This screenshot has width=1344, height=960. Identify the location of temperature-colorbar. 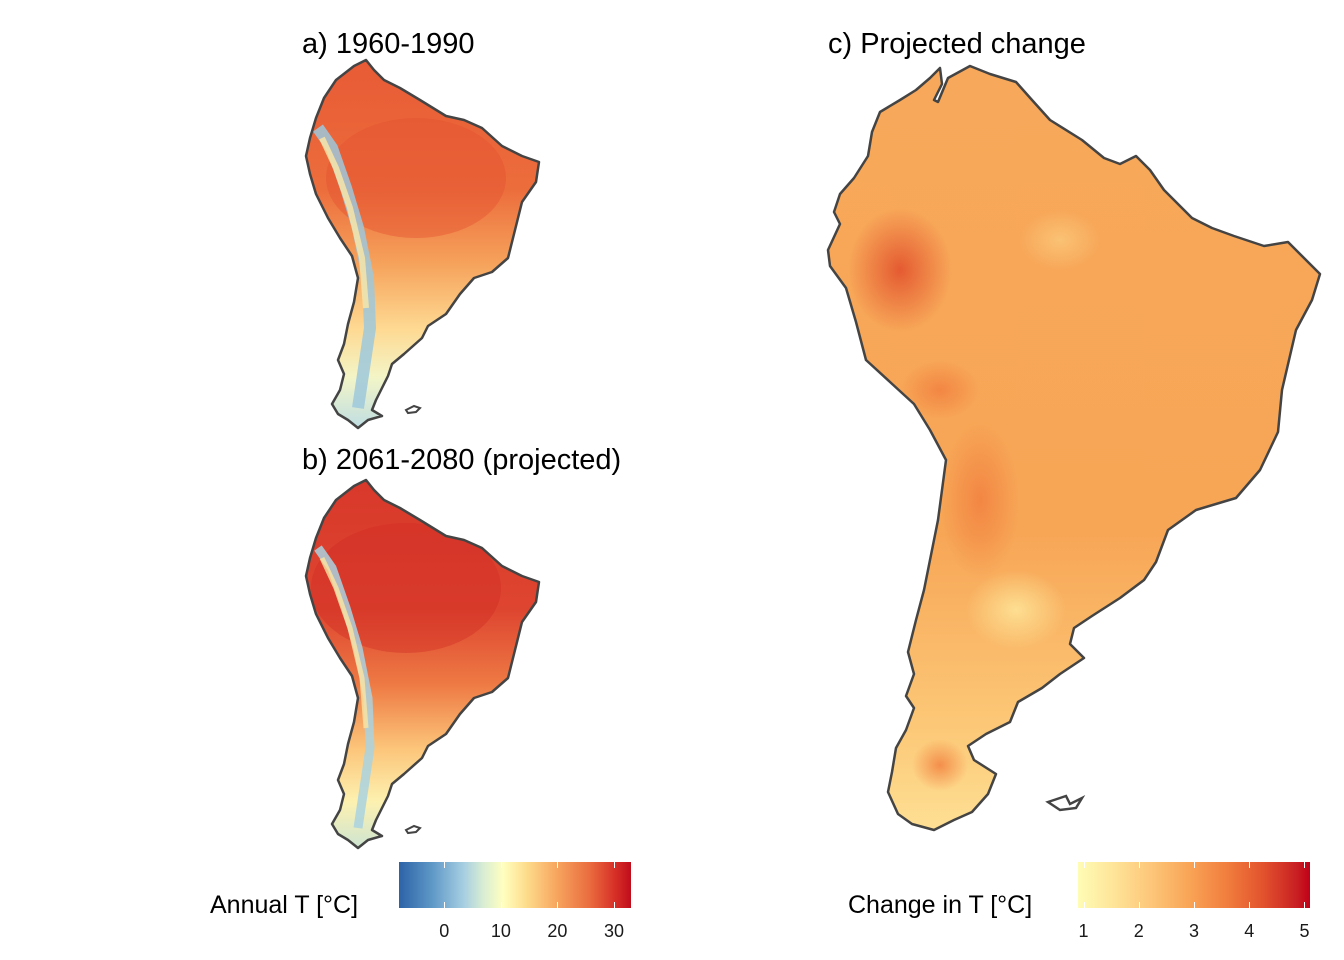
(515, 885).